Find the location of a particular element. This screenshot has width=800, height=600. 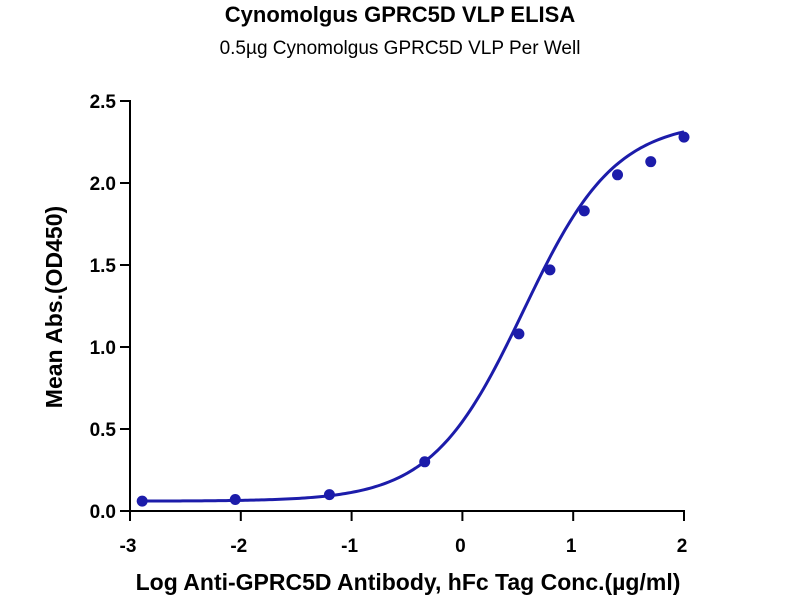

x-tick-label: -2 is located at coordinates (238, 546).